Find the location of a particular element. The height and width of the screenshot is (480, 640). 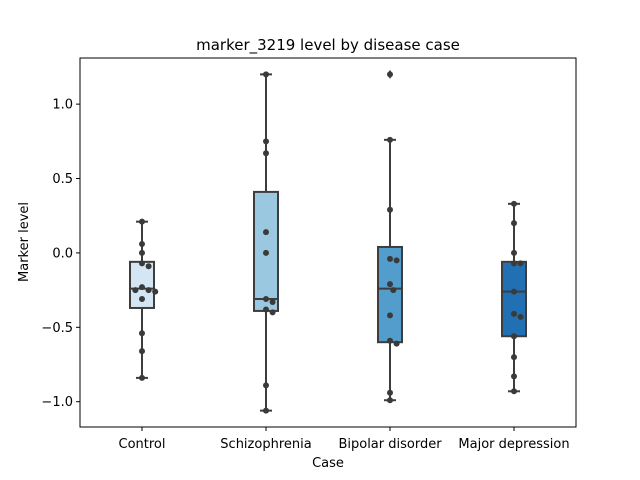

x-tick-label: Control is located at coordinates (142, 444).